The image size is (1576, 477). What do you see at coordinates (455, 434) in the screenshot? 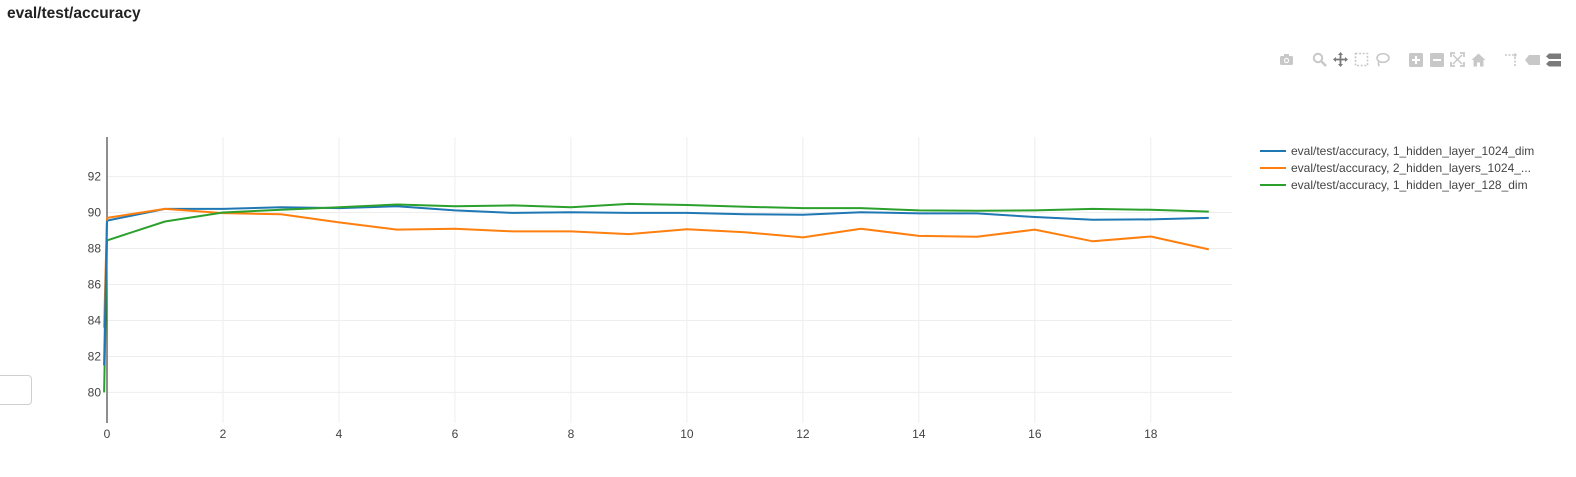
I see `x-tick-label: 6` at bounding box center [455, 434].